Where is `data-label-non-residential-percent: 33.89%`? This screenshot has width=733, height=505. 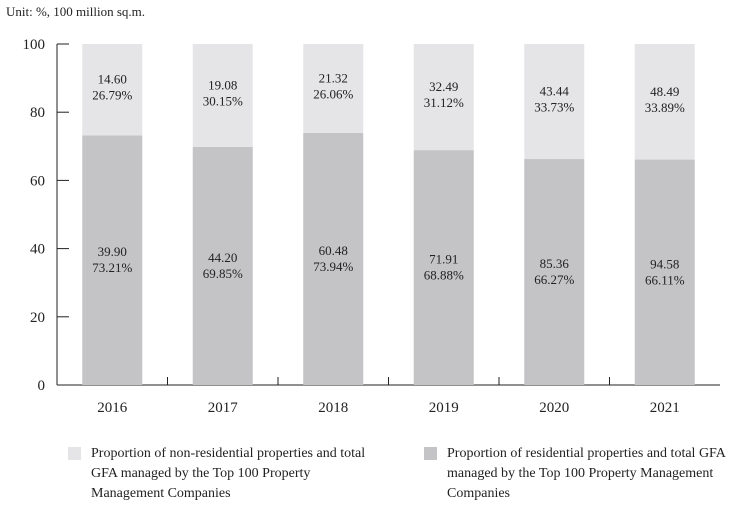 data-label-non-residential-percent: 33.89% is located at coordinates (665, 107).